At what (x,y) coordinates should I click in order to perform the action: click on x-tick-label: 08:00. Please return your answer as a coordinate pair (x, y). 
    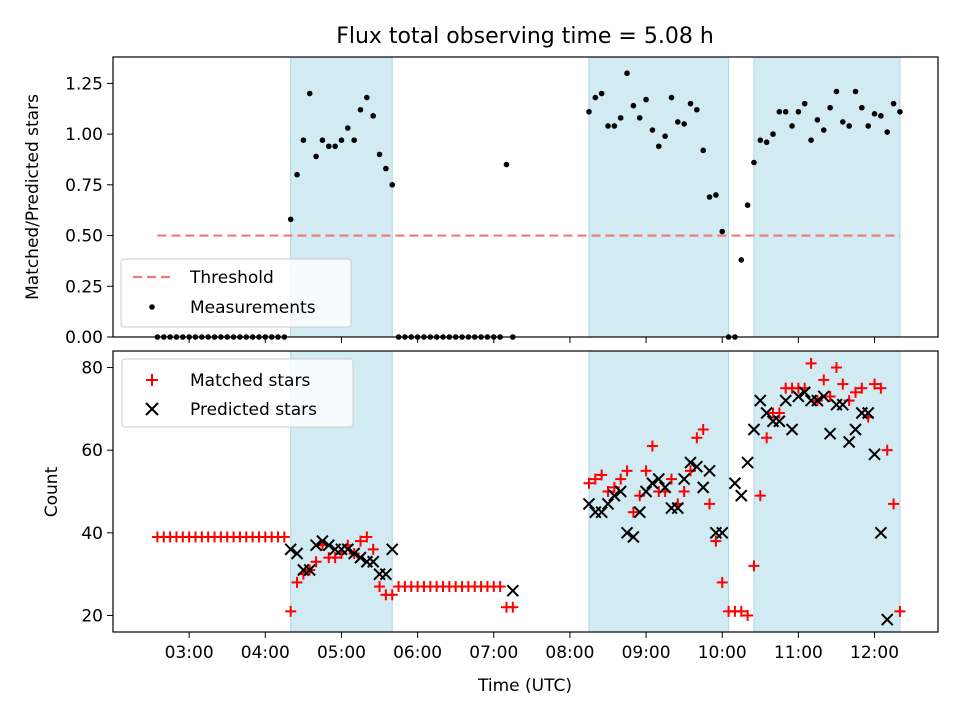
    Looking at the image, I should click on (569, 653).